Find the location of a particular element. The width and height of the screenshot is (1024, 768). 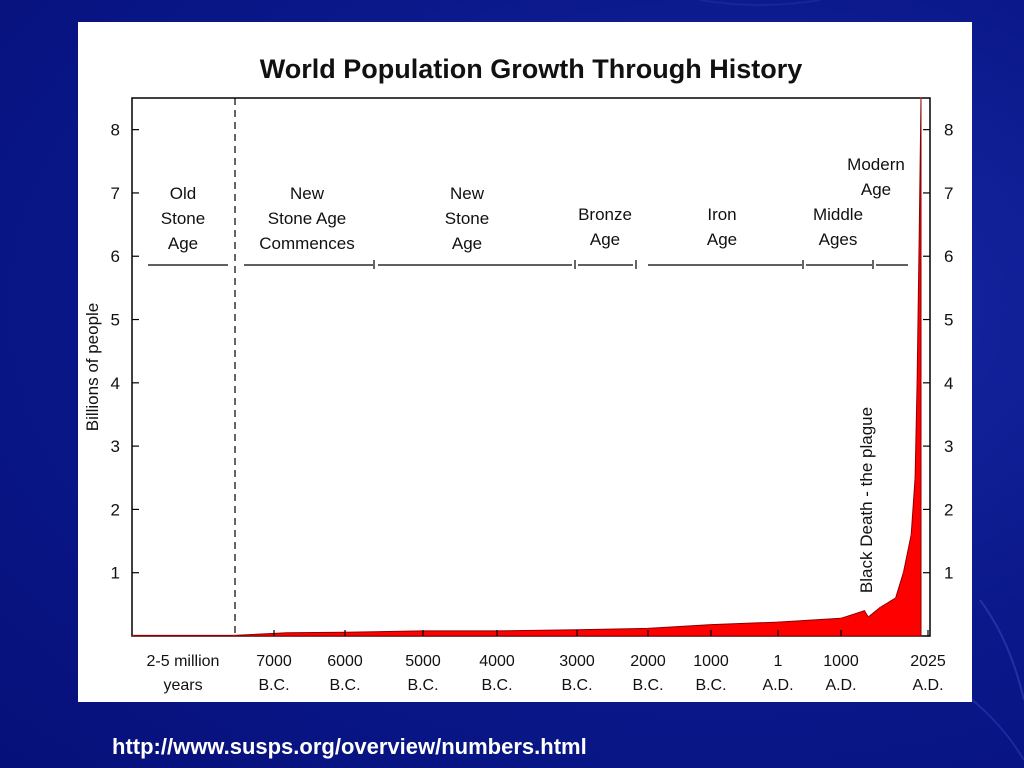

x-tick-label-era-10: A.D. is located at coordinates (927, 685).